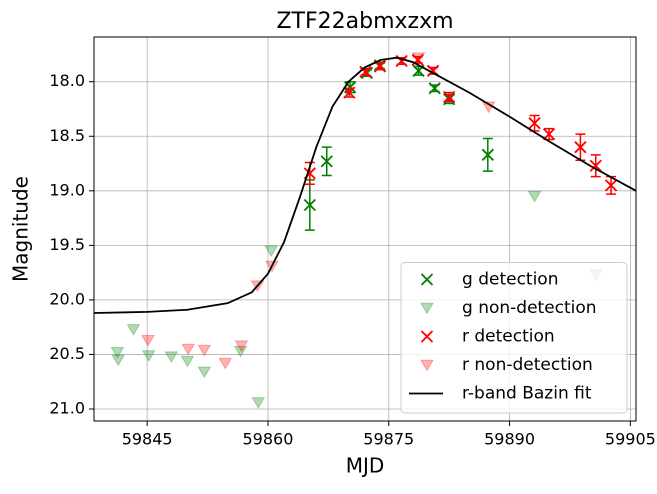 The width and height of the screenshot is (657, 494). I want to click on legend-label: g detection, so click(510, 280).